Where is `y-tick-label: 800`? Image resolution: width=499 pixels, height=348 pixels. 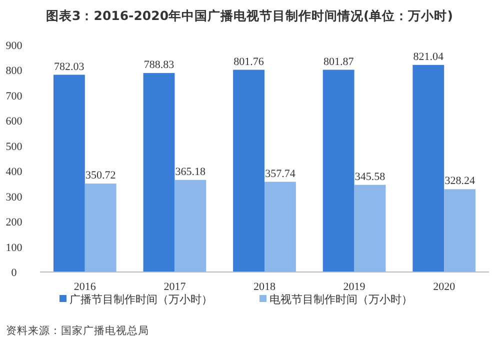
y-tick-label: 800 is located at coordinates (14, 71).